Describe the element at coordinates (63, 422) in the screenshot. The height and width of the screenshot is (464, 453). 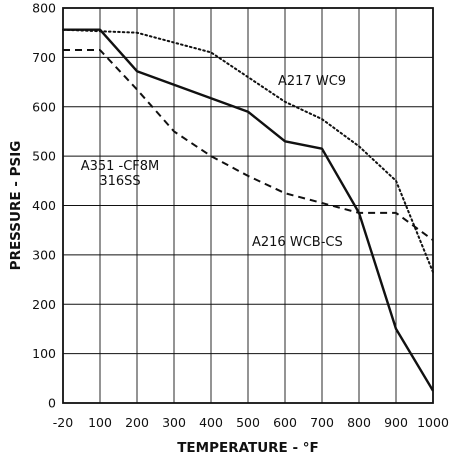
I see `x-tick-label: -20` at that location.